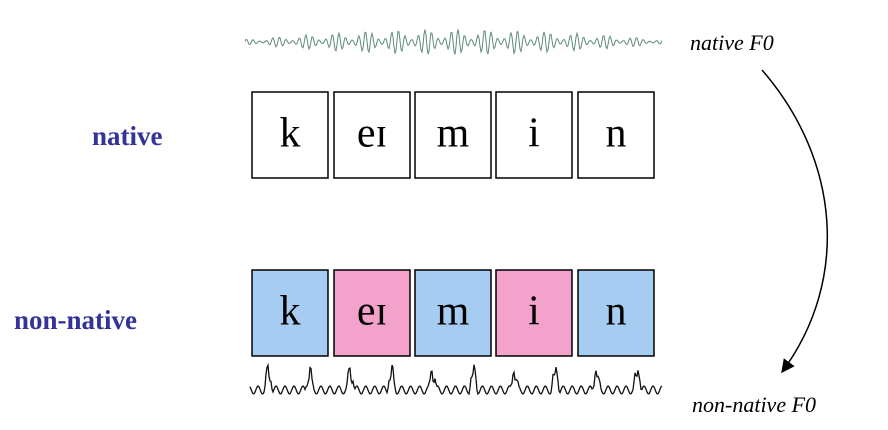 This screenshot has height=430, width=888. Describe the element at coordinates (75, 320) in the screenshot. I see `row-label: non-native` at that location.